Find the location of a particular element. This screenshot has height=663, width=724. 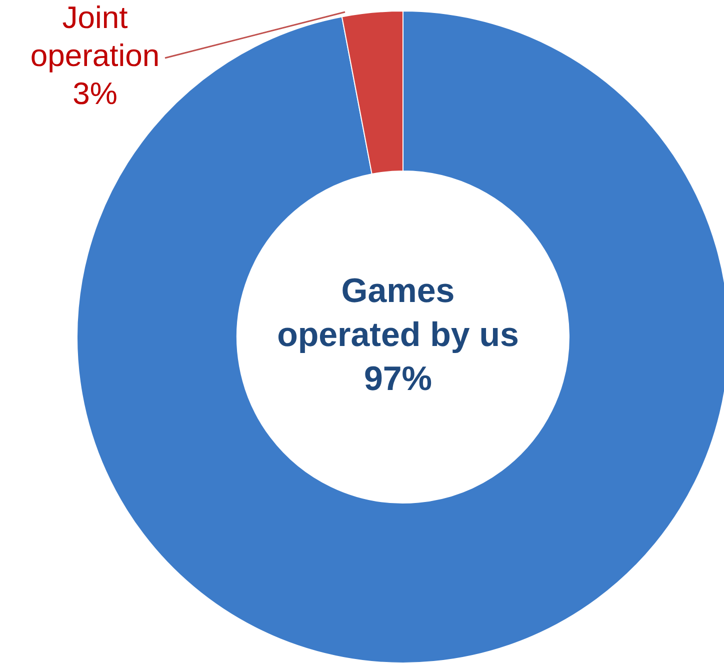

data-label: 97% is located at coordinates (398, 379).